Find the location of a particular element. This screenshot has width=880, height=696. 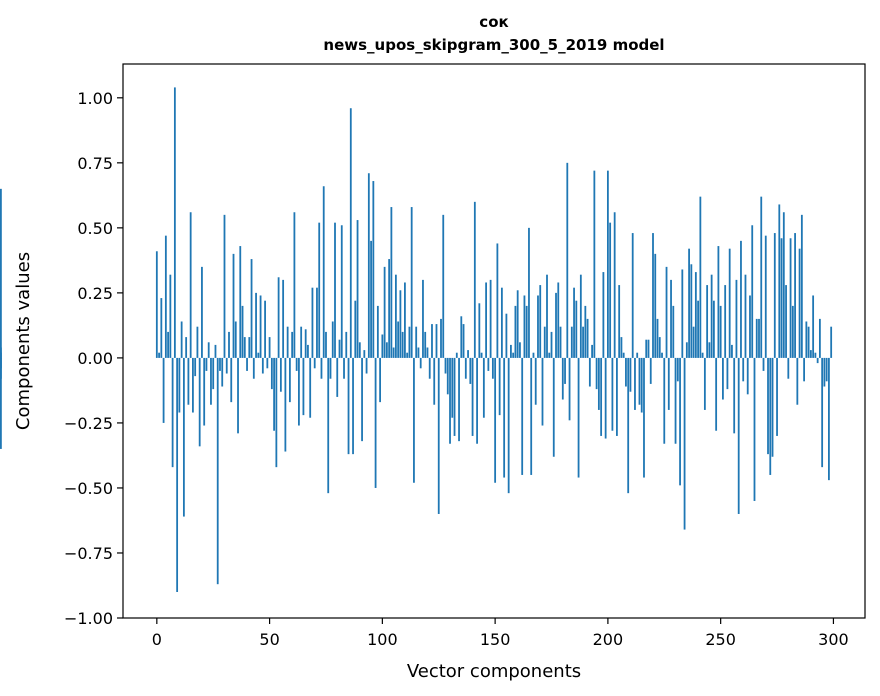

chart-subtitle: news_upos_skipgram_300_5_2019 model is located at coordinates (493, 45).